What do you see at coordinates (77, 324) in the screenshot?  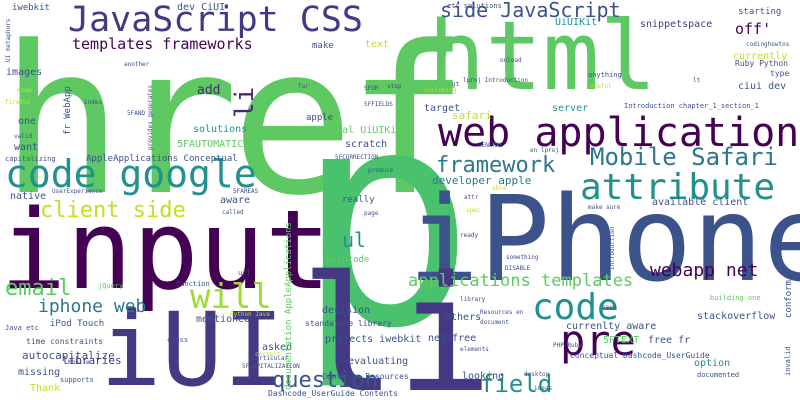 I see `word-ipod-touch: iPod Touch` at bounding box center [77, 324].